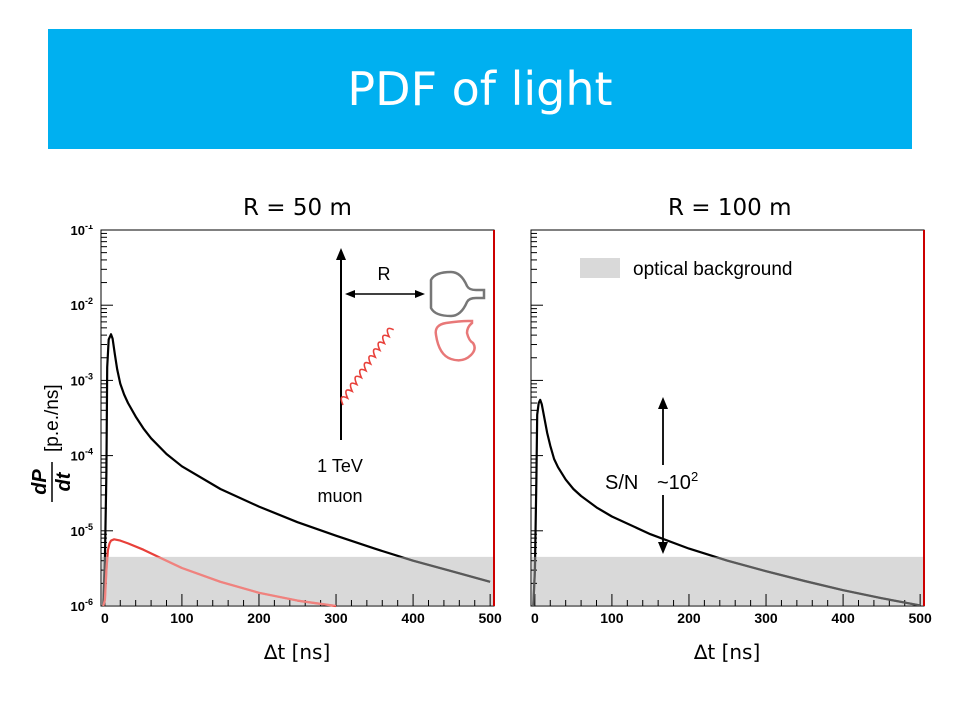  Describe the element at coordinates (455, 340) in the screenshot. I see `pmt-red` at that location.